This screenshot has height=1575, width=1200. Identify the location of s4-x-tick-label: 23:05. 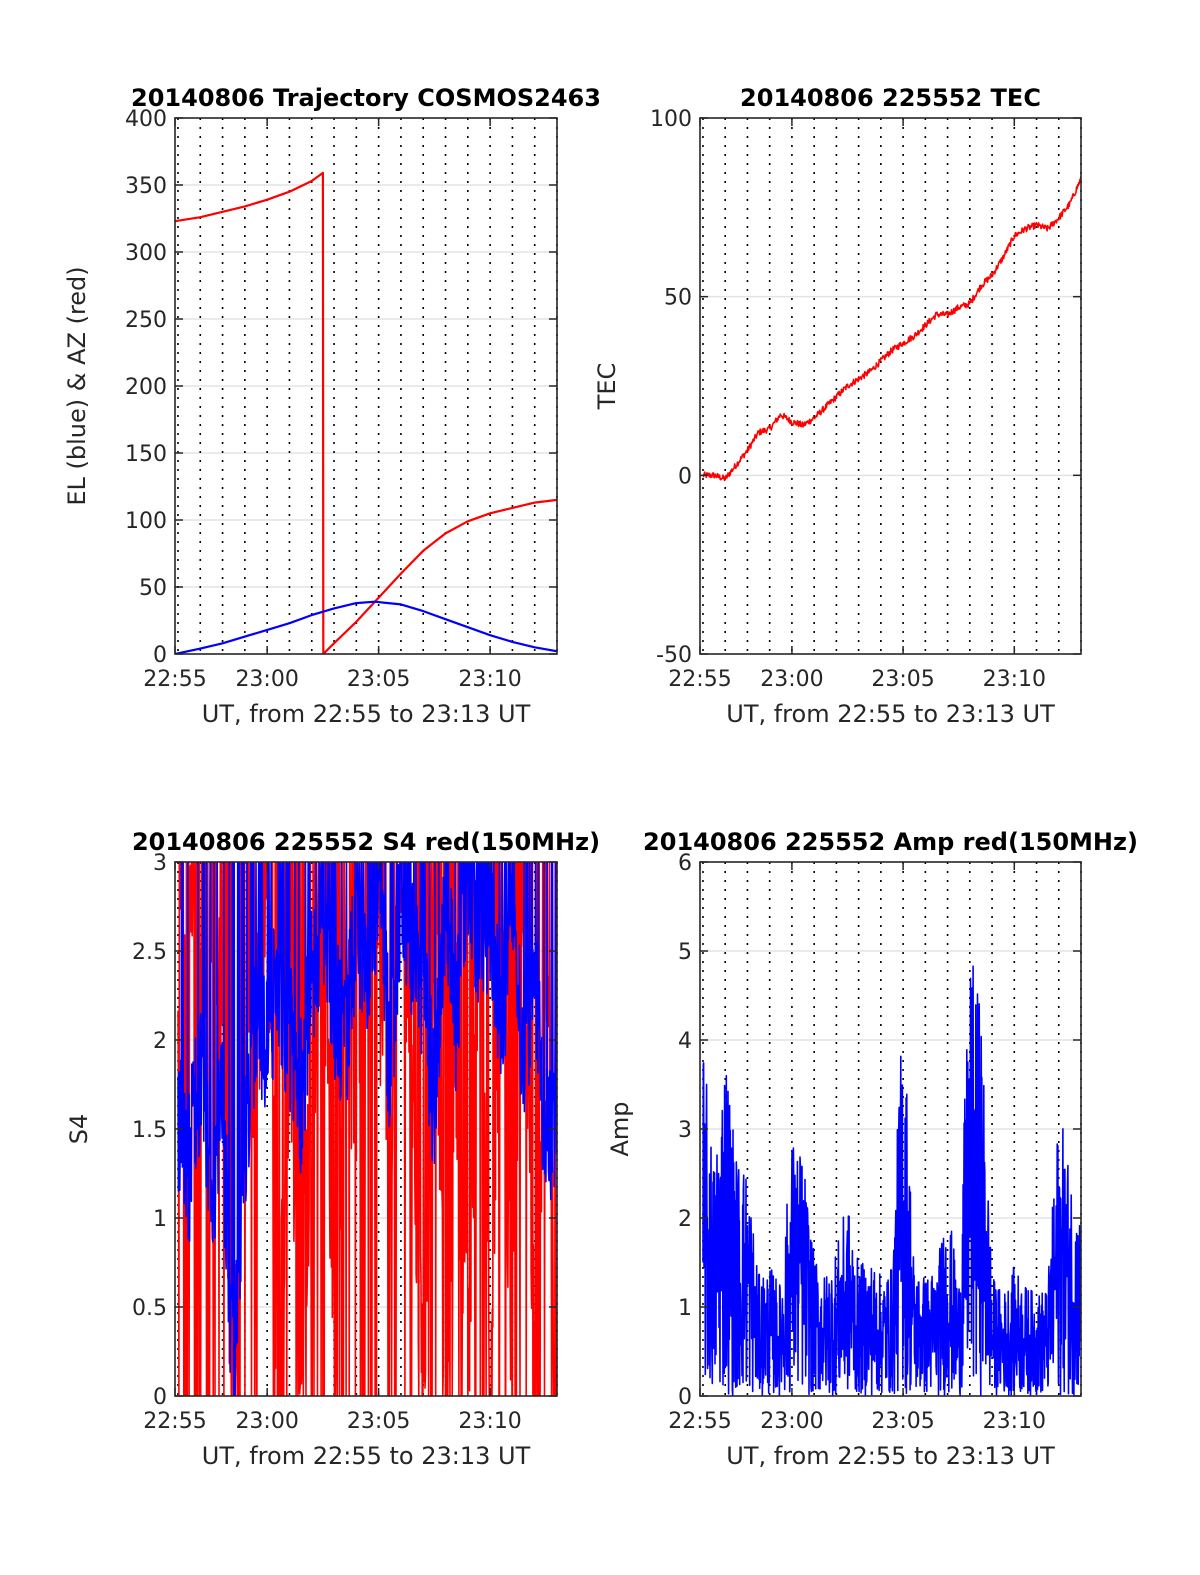
(378, 1421).